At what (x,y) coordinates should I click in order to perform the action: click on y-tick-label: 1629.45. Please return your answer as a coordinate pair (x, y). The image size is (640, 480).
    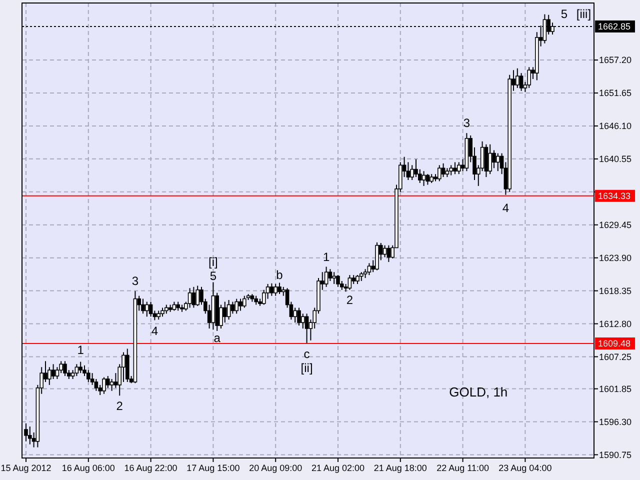
    Looking at the image, I should click on (615, 225).